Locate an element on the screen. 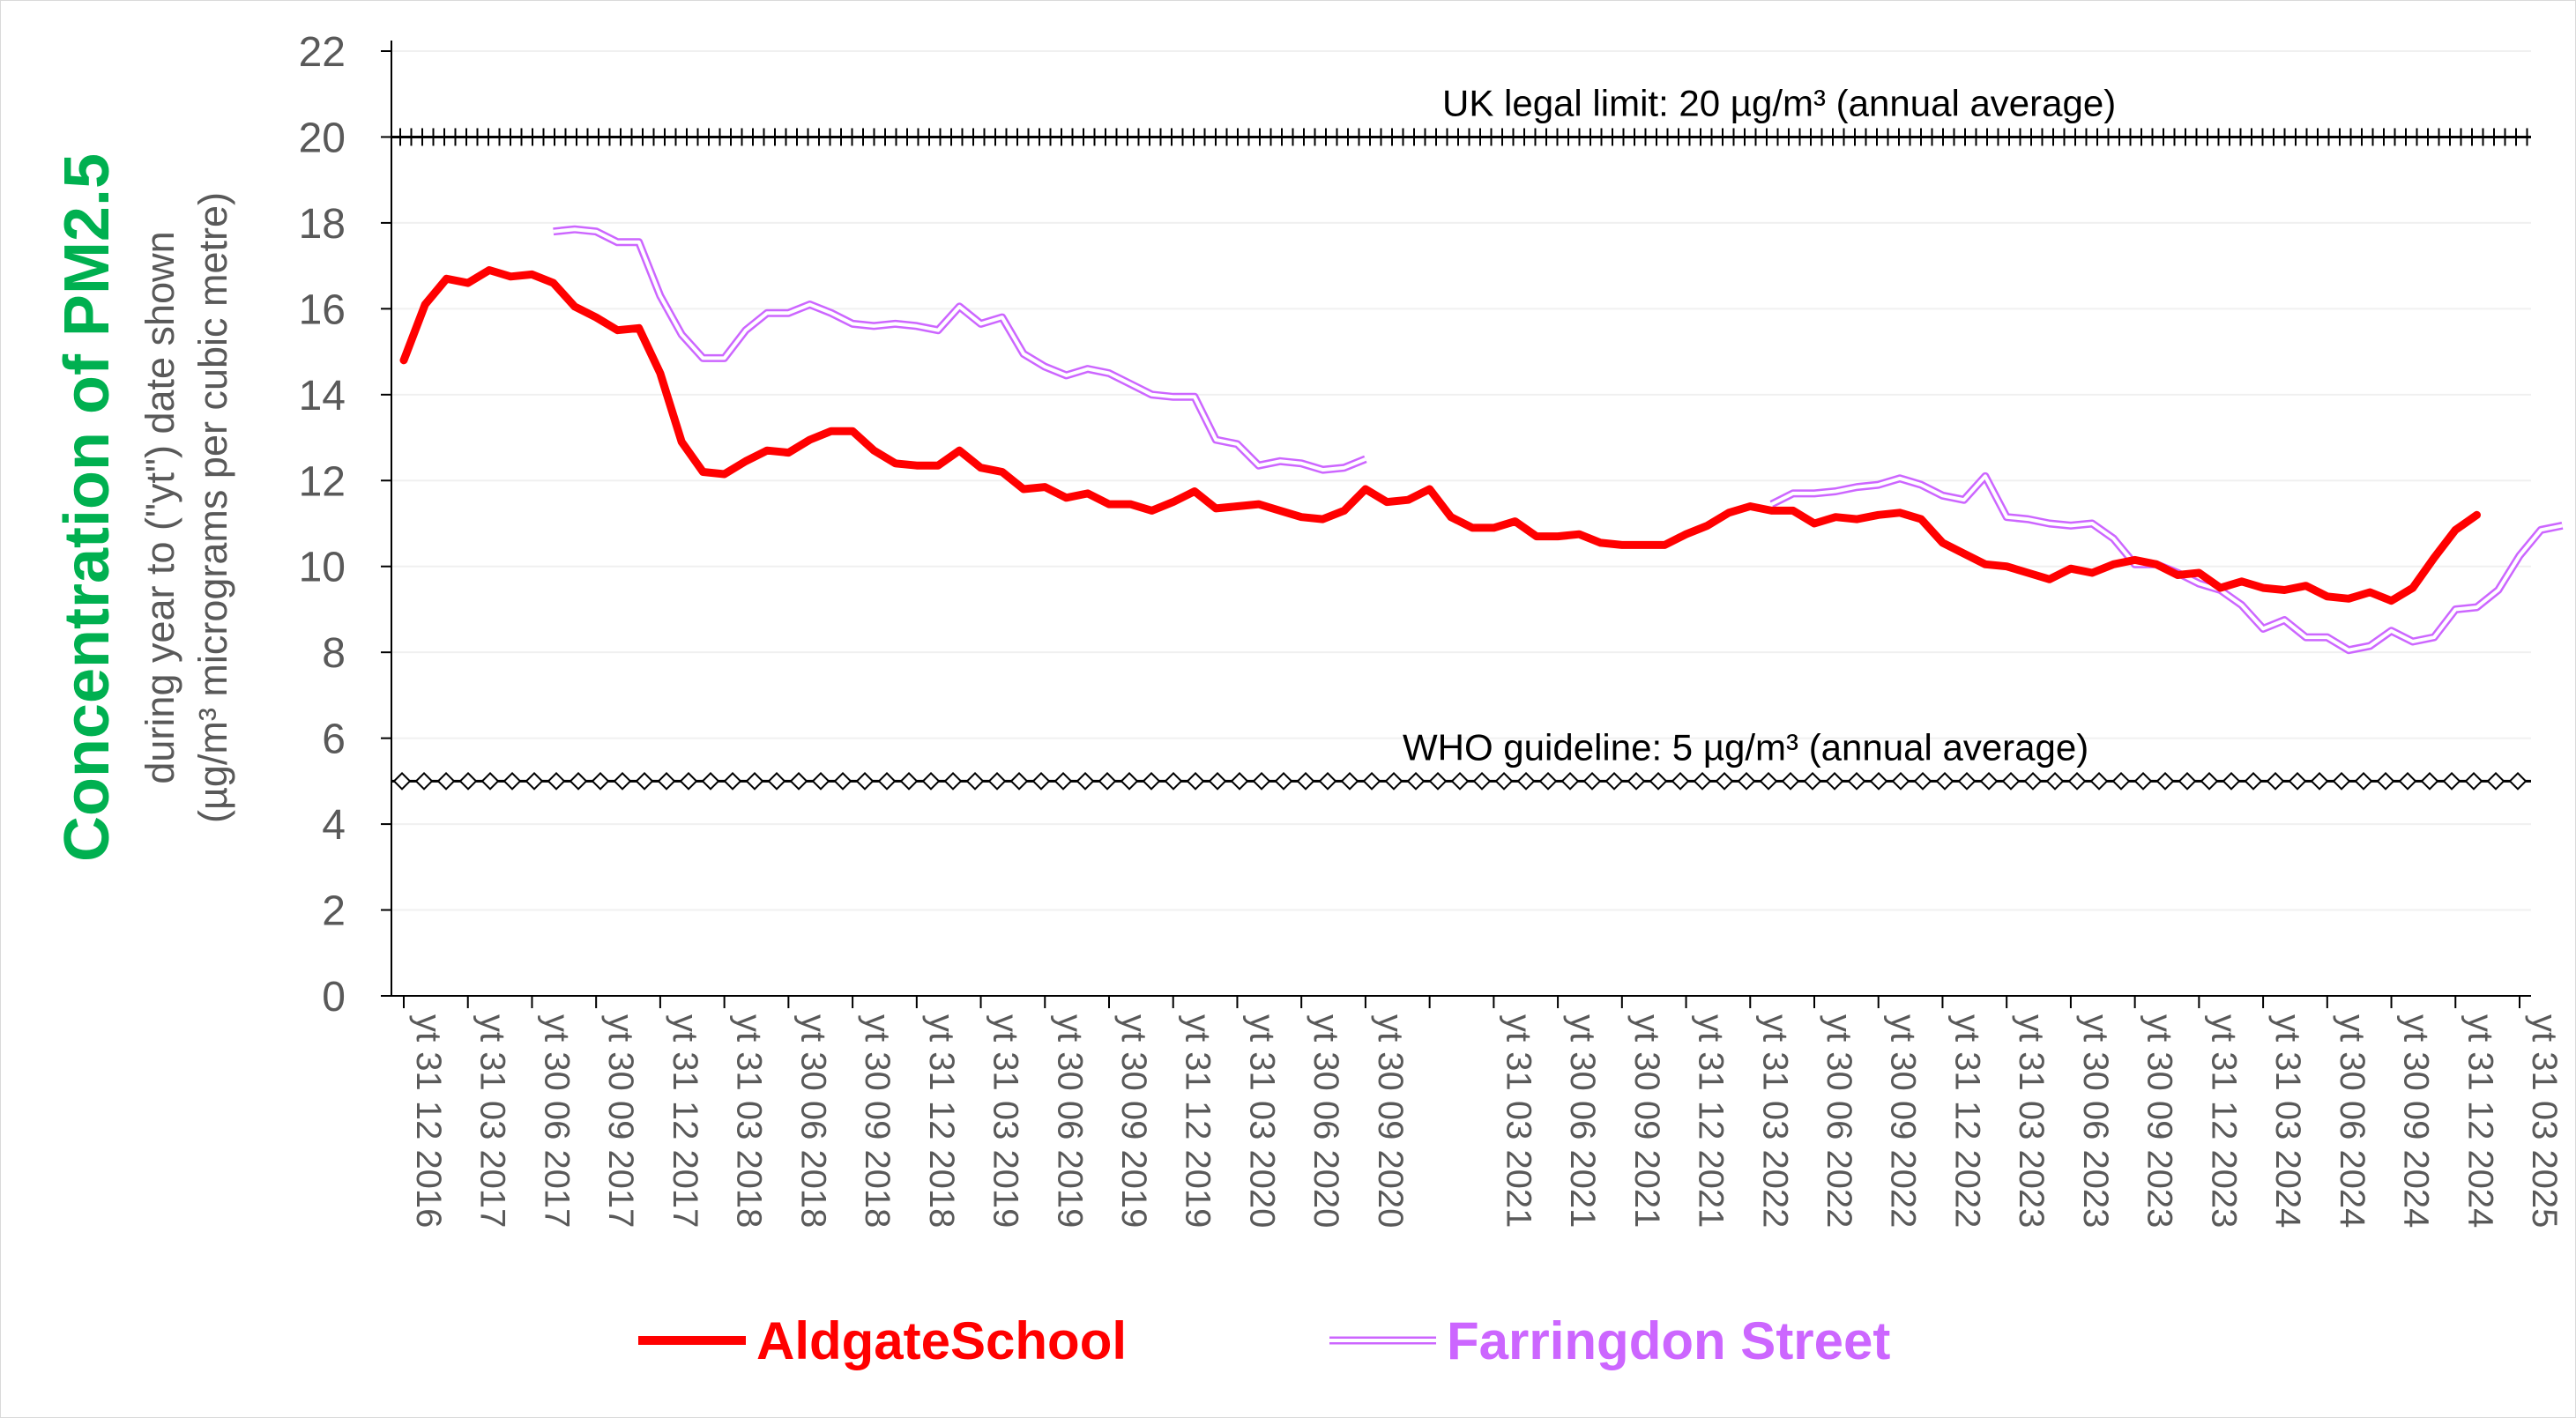 Image resolution: width=2576 pixels, height=1418 pixels. x-tick-label: yt 30 09 2023 is located at coordinates (2159, 1121).